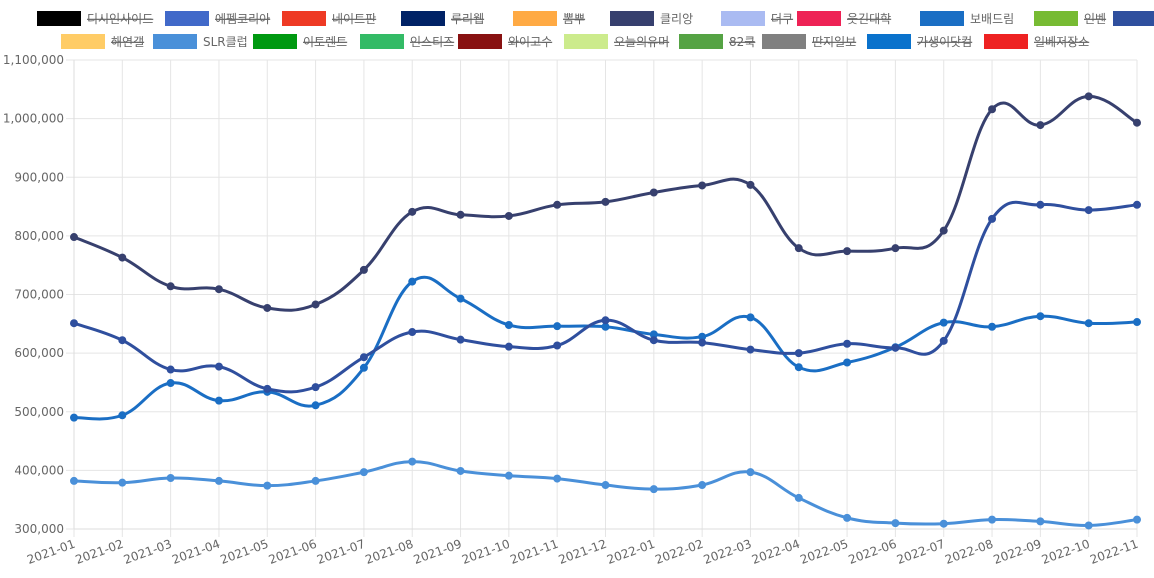 The image size is (1154, 578). What do you see at coordinates (844, 18) in the screenshot?
I see `legend-item: 웃긴대학` at bounding box center [844, 18].